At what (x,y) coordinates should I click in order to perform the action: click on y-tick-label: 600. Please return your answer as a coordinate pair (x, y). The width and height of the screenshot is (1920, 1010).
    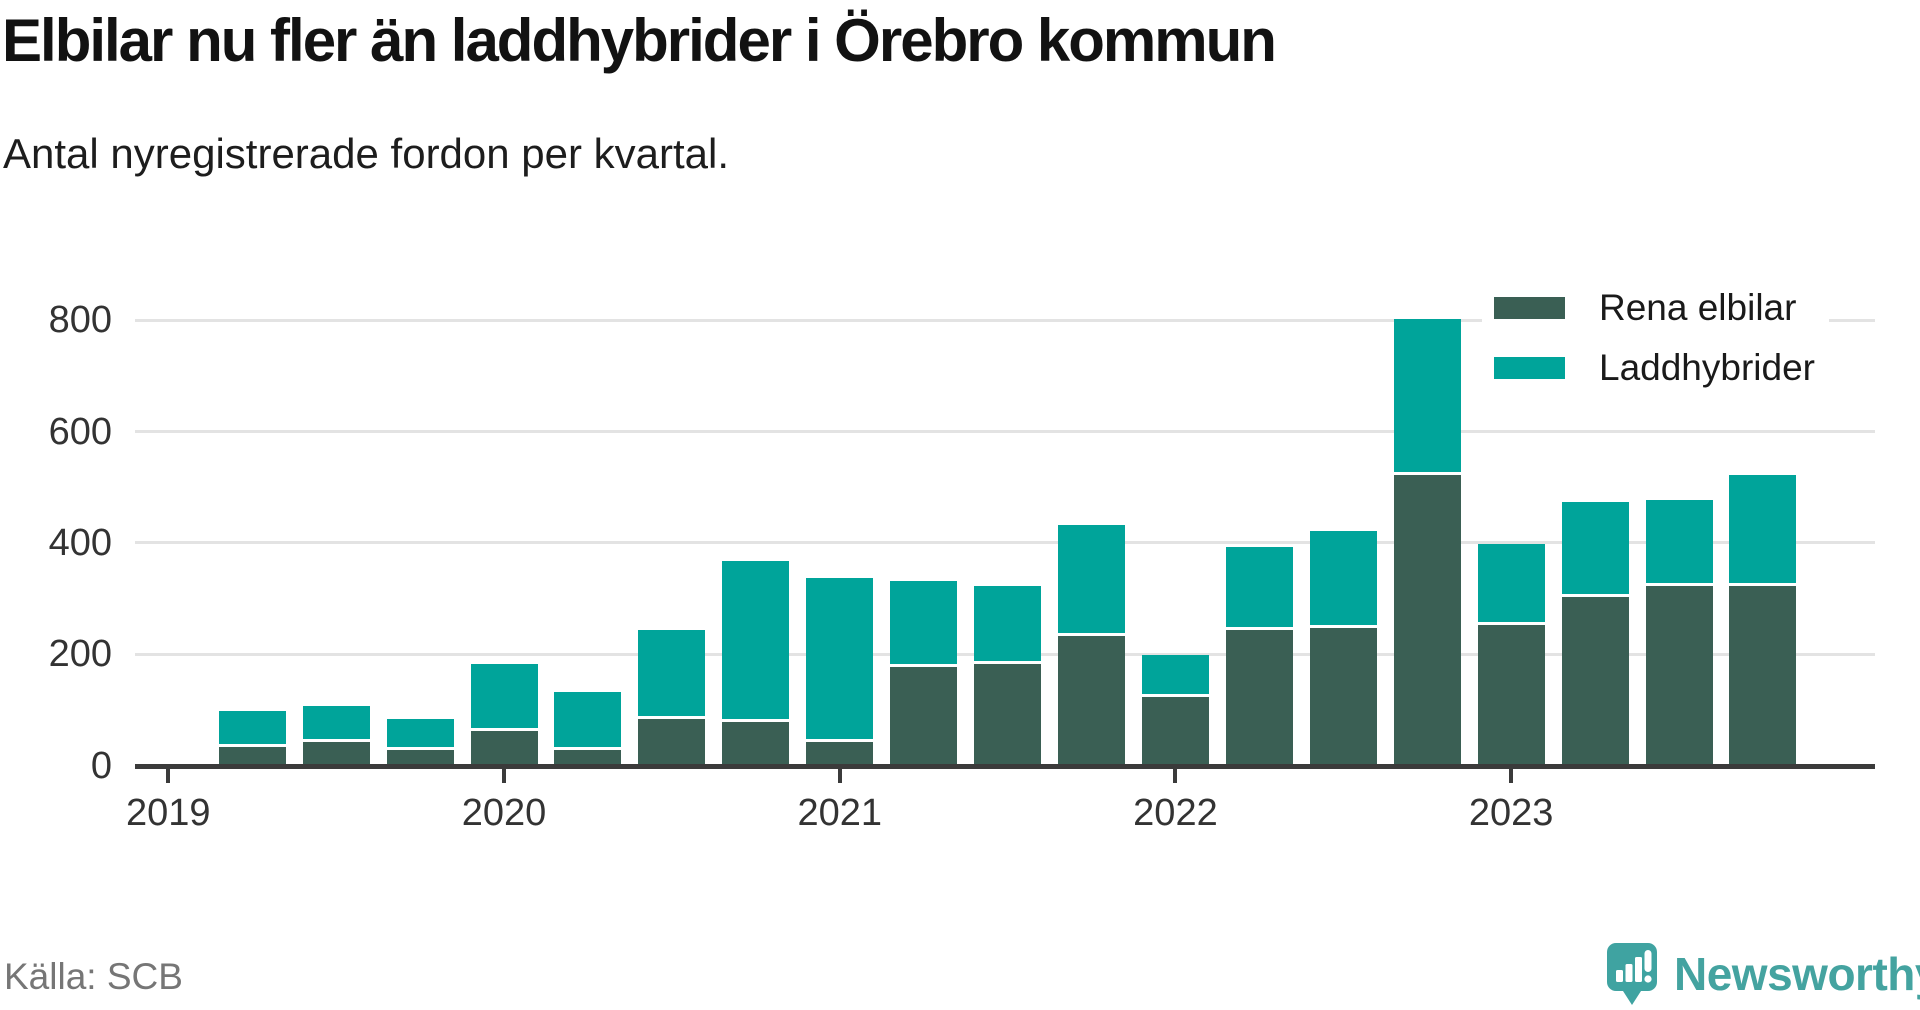
    Looking at the image, I should click on (80, 431).